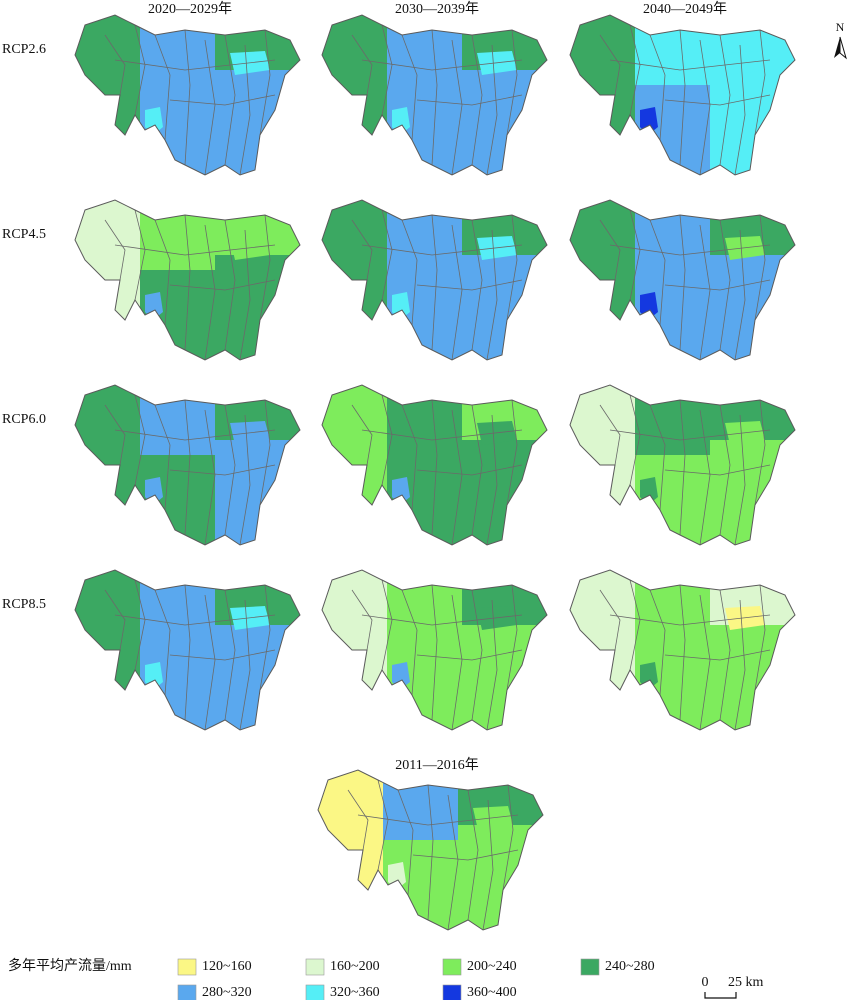  Describe the element at coordinates (24, 419) in the screenshot. I see `row-label: RCP6.0` at that location.